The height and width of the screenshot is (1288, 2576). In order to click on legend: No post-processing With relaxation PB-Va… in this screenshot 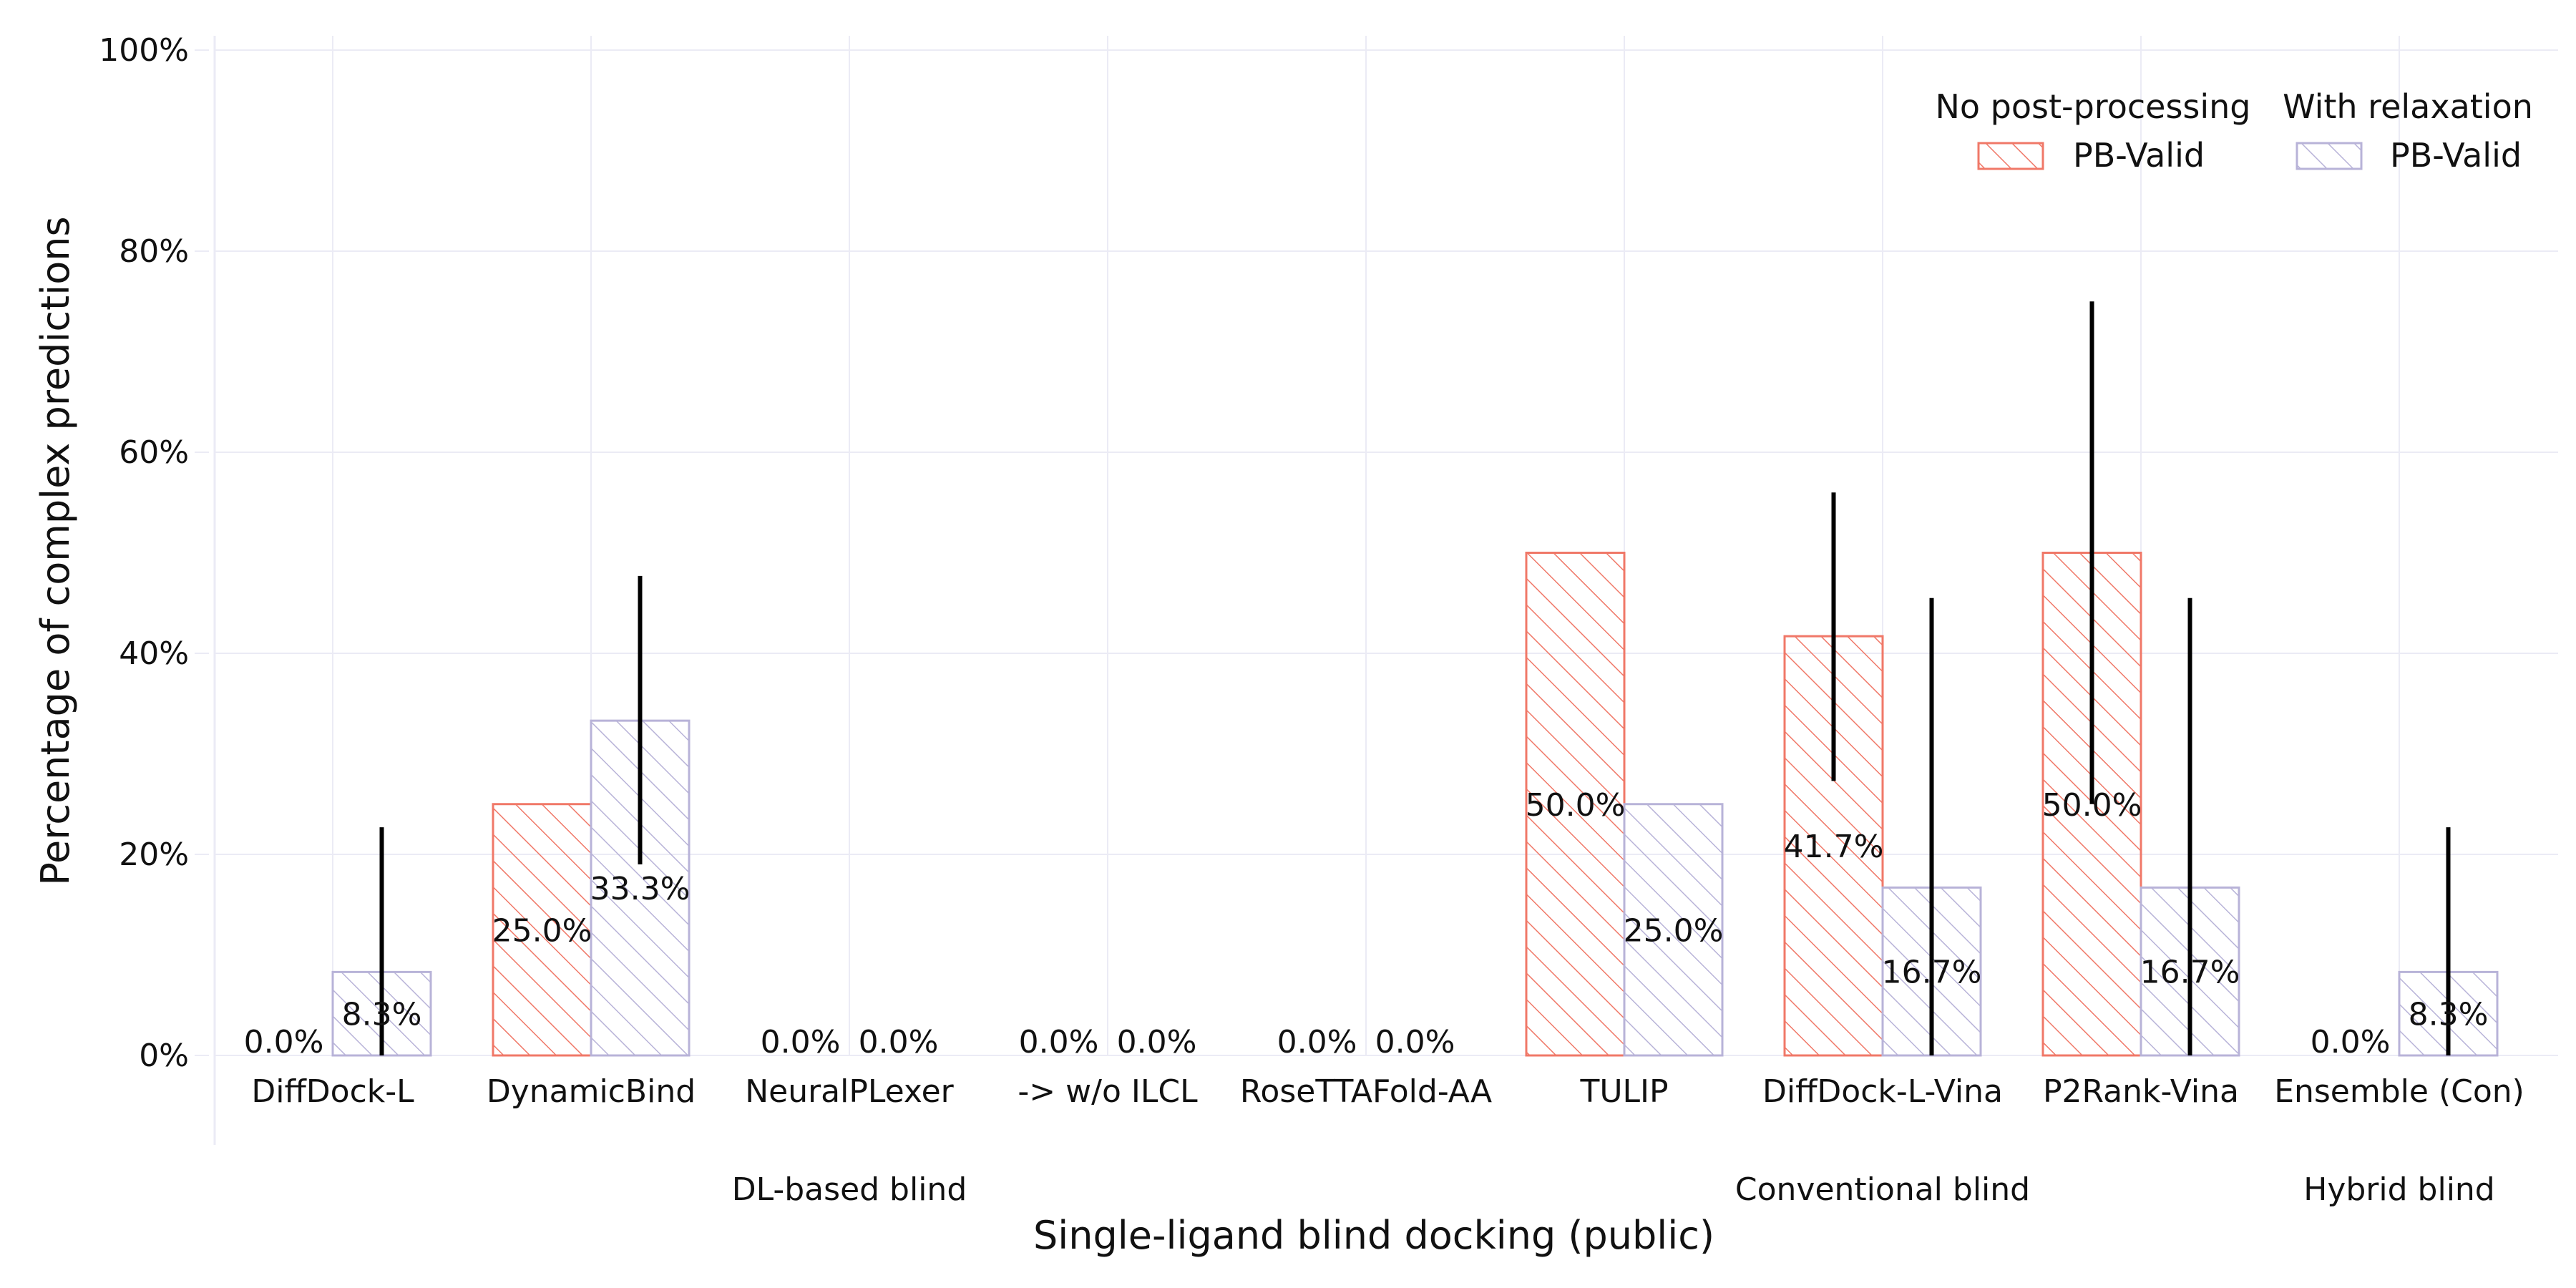, I will do `click(2233, 131)`.